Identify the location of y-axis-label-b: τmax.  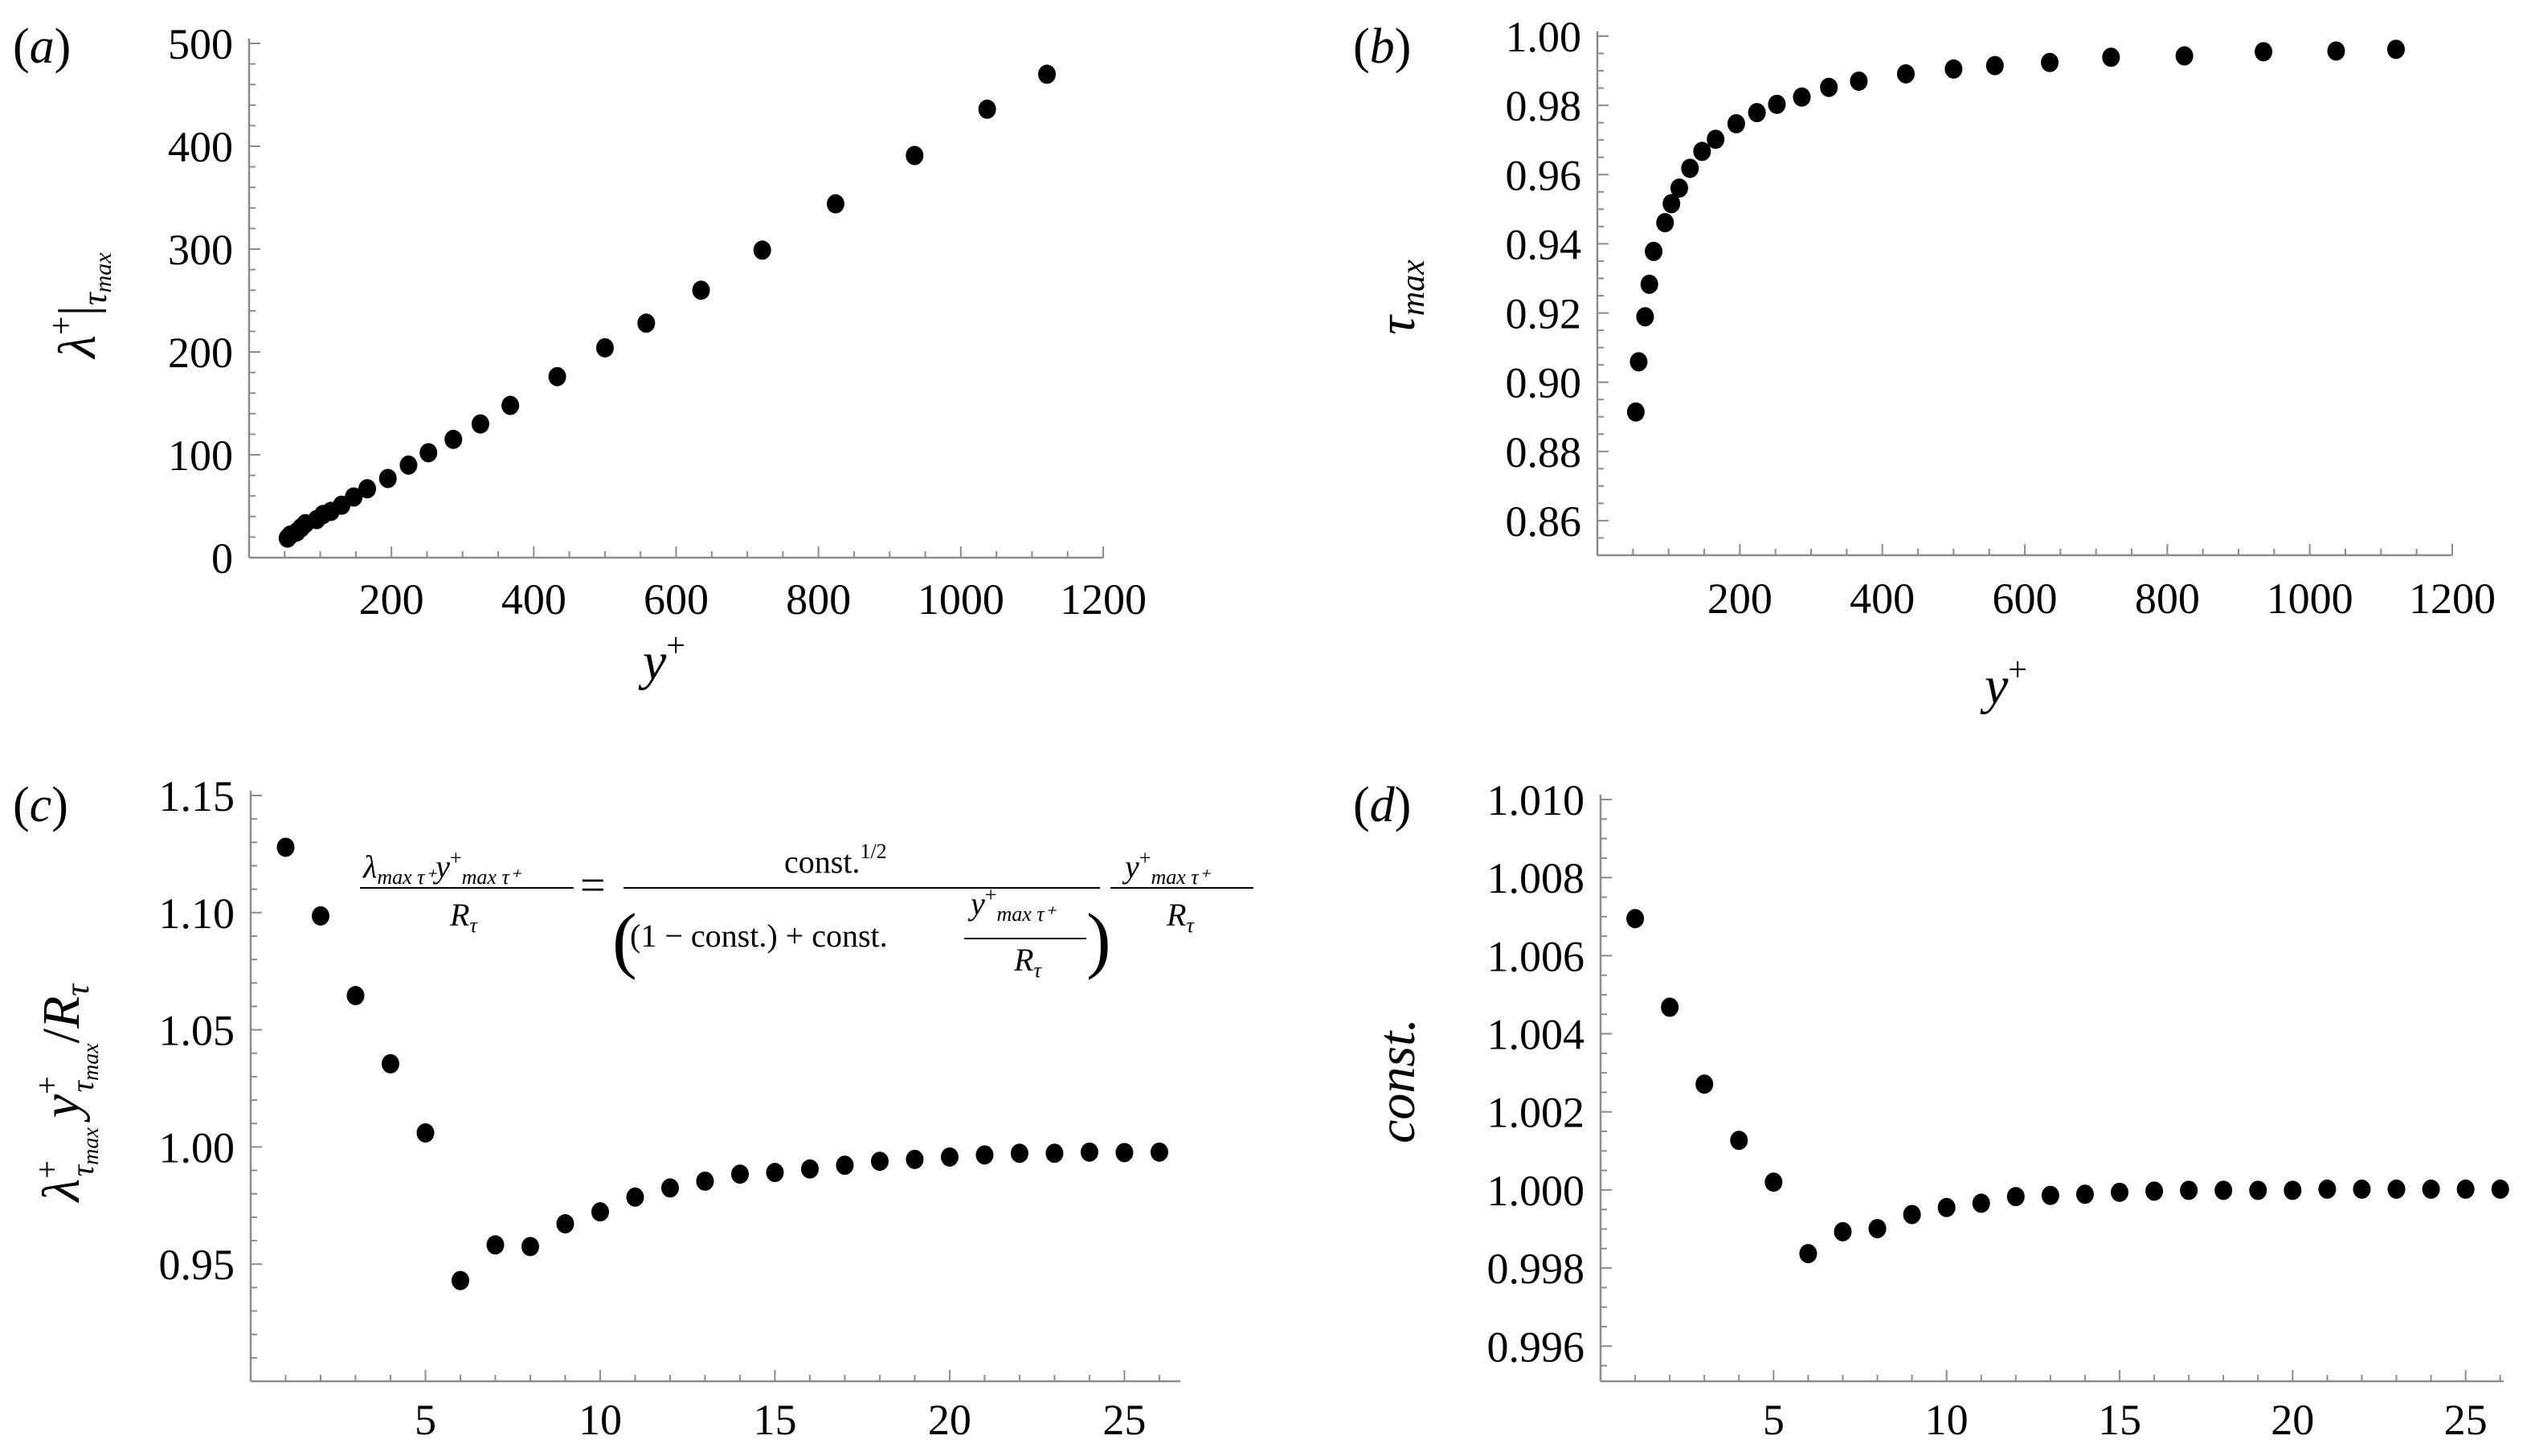
(1400, 297).